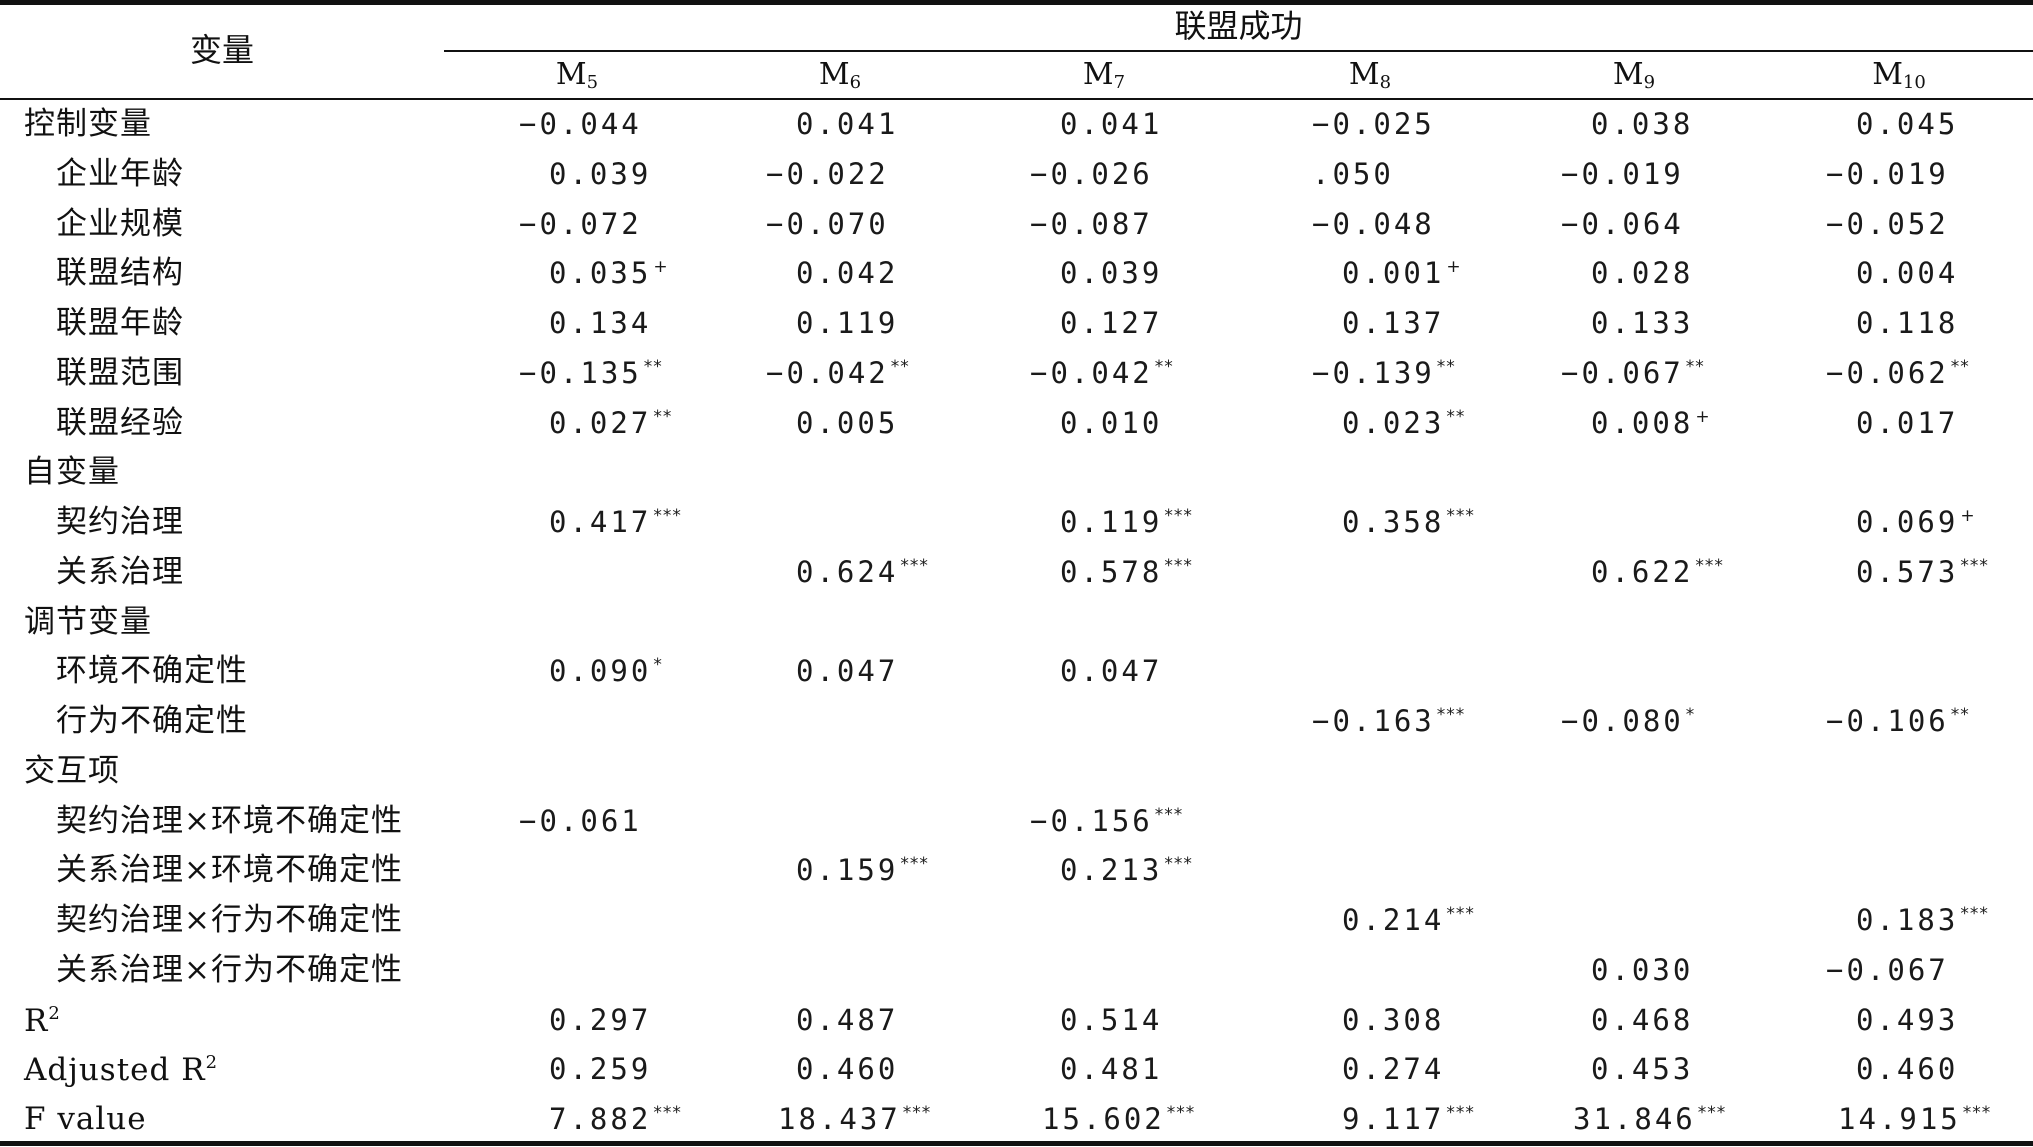 This screenshot has height=1147, width=2033. I want to click on table-cell: 0.008 +, so click(1651, 422).